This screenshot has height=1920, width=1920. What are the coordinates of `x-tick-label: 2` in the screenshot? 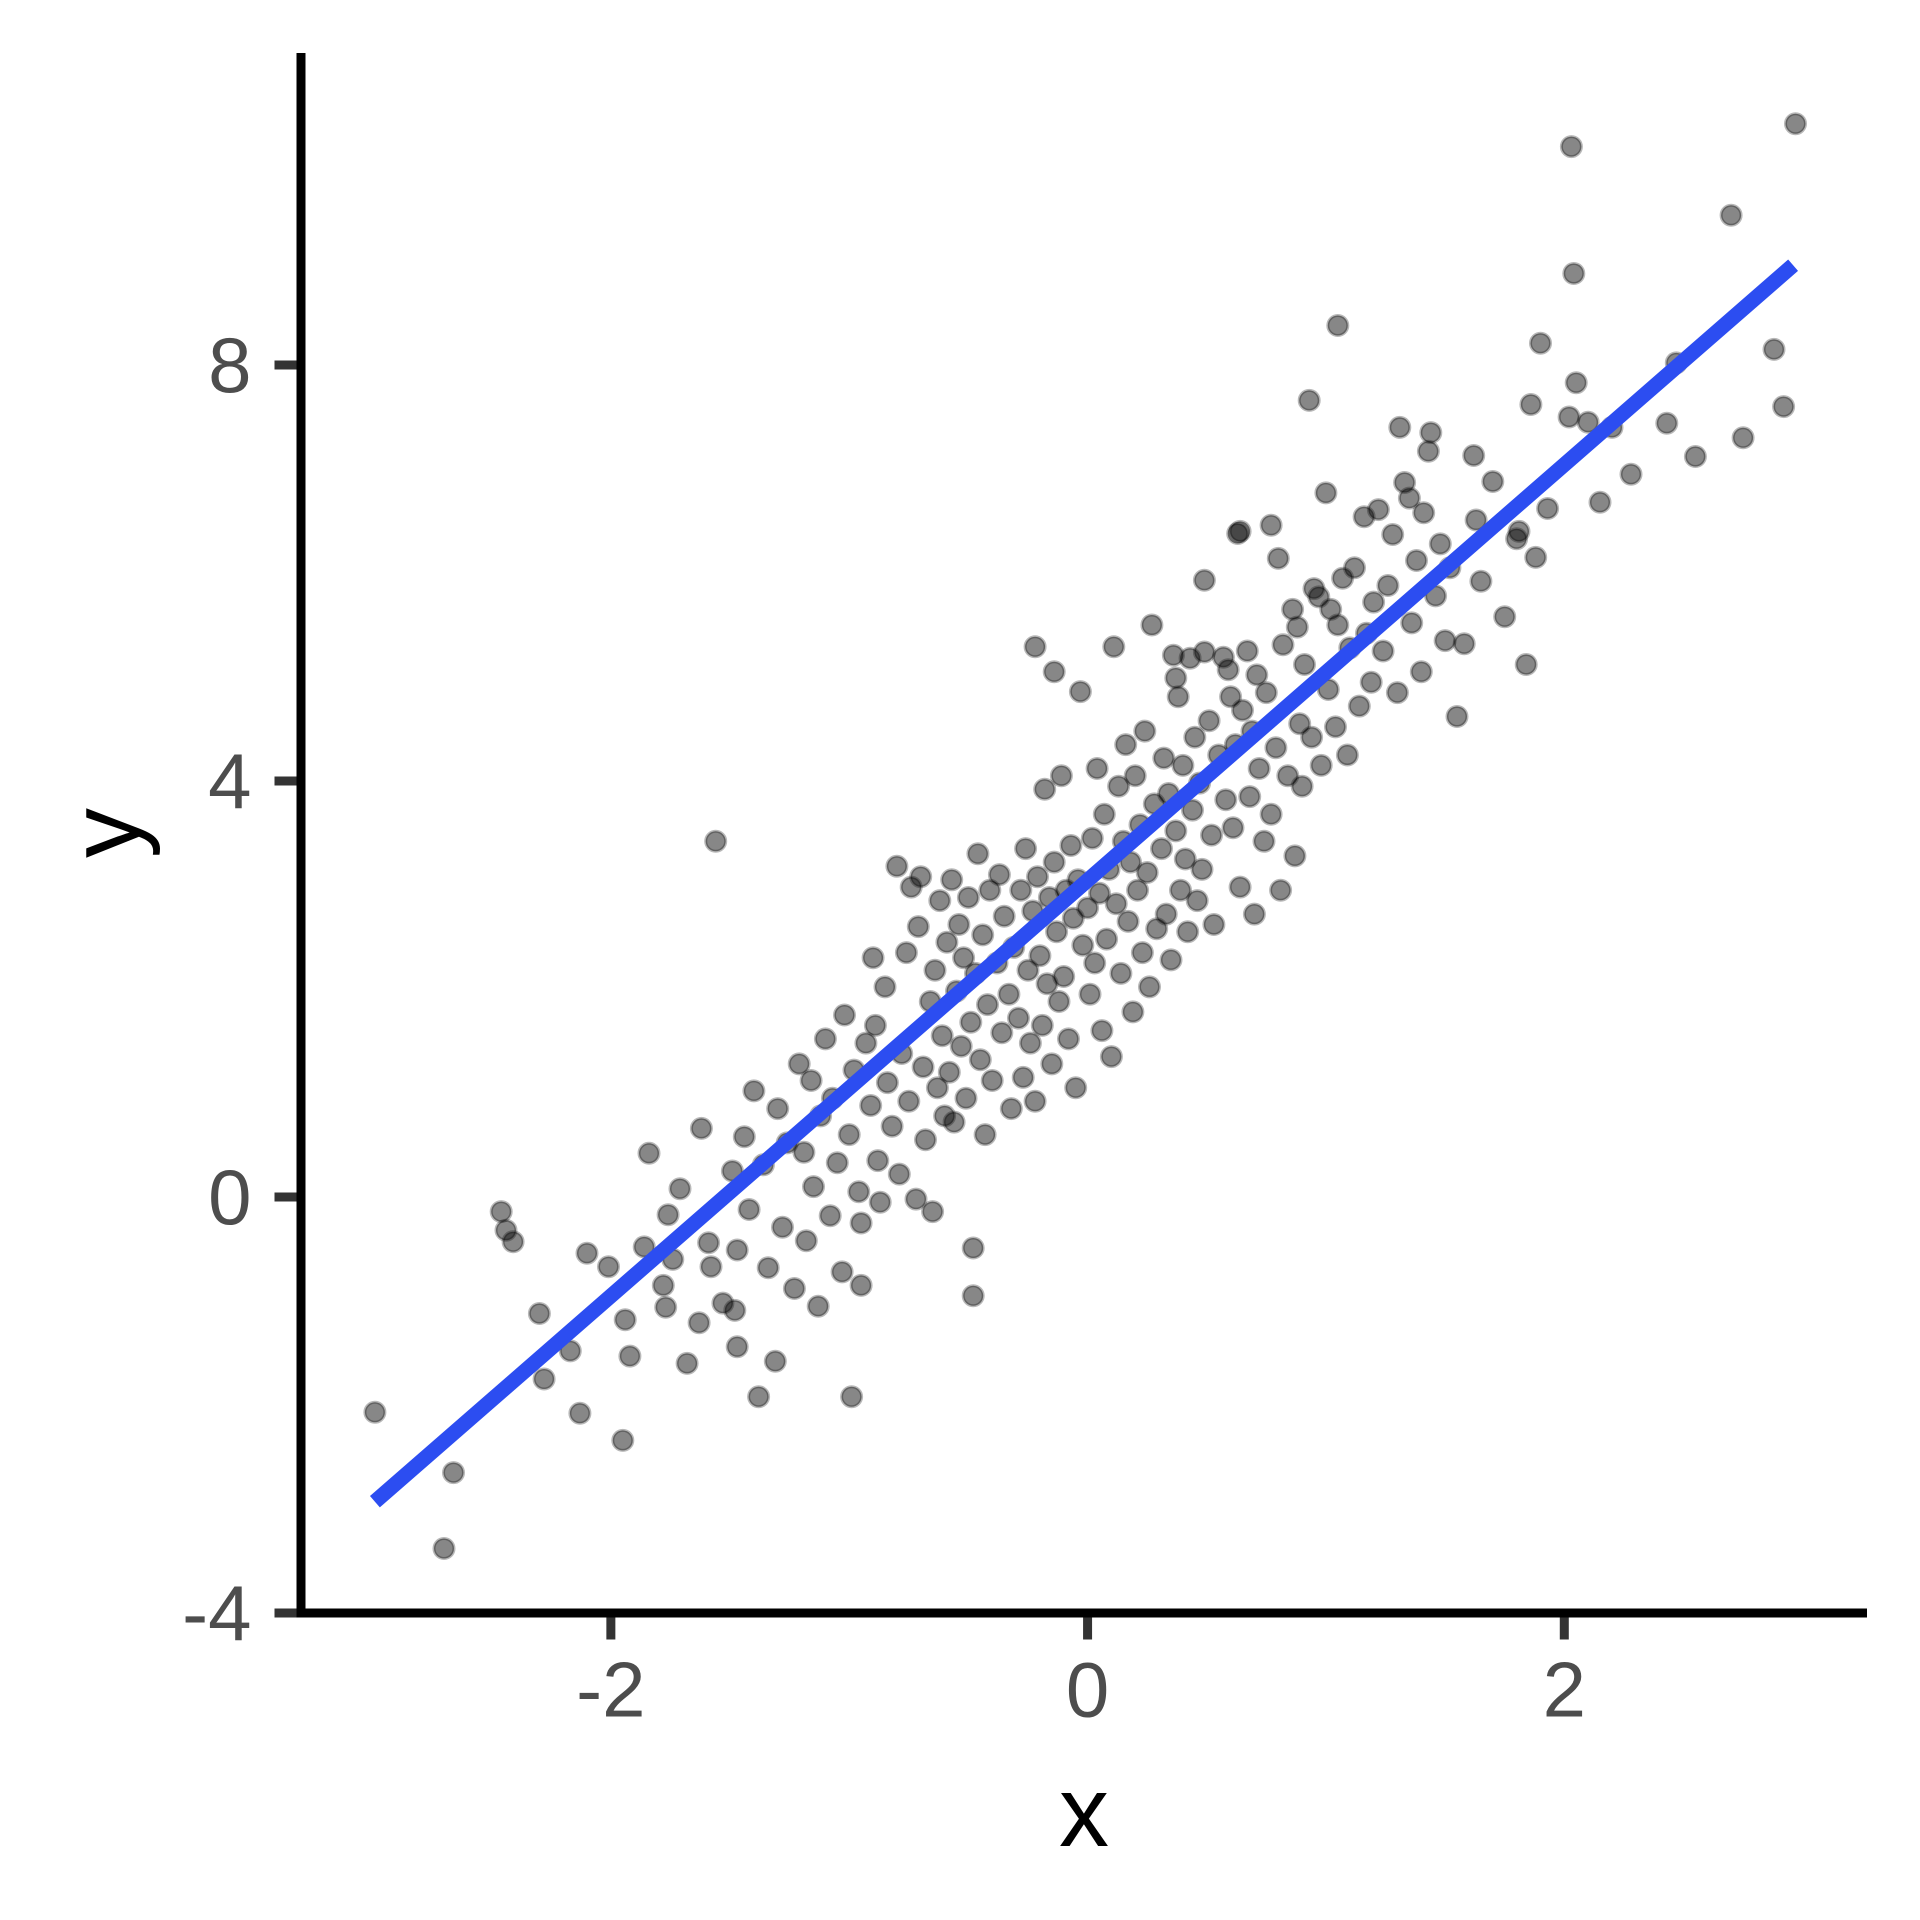 It's located at (1564, 1690).